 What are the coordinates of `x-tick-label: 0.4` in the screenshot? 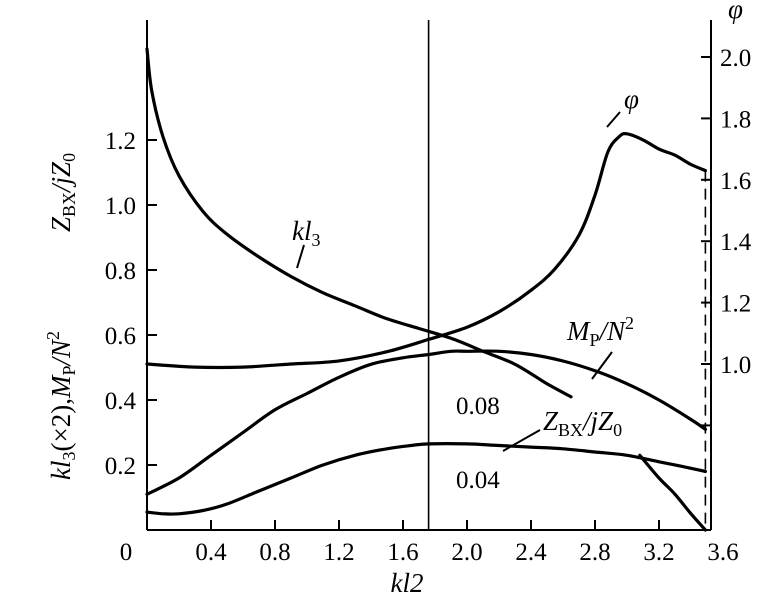 It's located at (211, 552).